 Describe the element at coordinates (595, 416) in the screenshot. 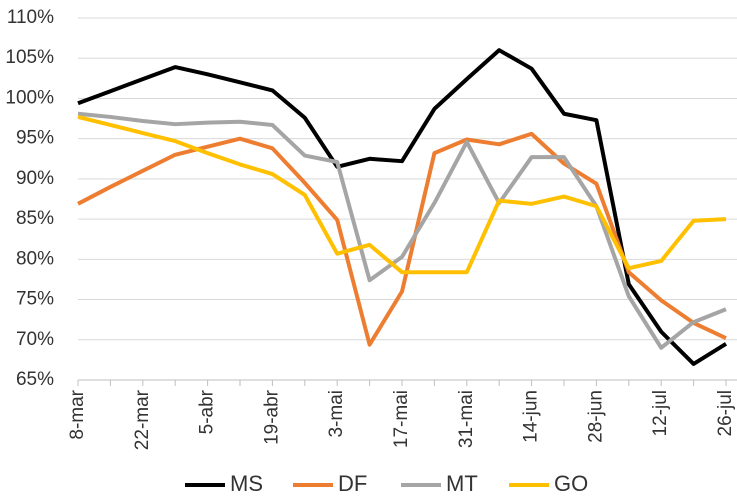

I see `x-tick-label: 28-jun` at that location.